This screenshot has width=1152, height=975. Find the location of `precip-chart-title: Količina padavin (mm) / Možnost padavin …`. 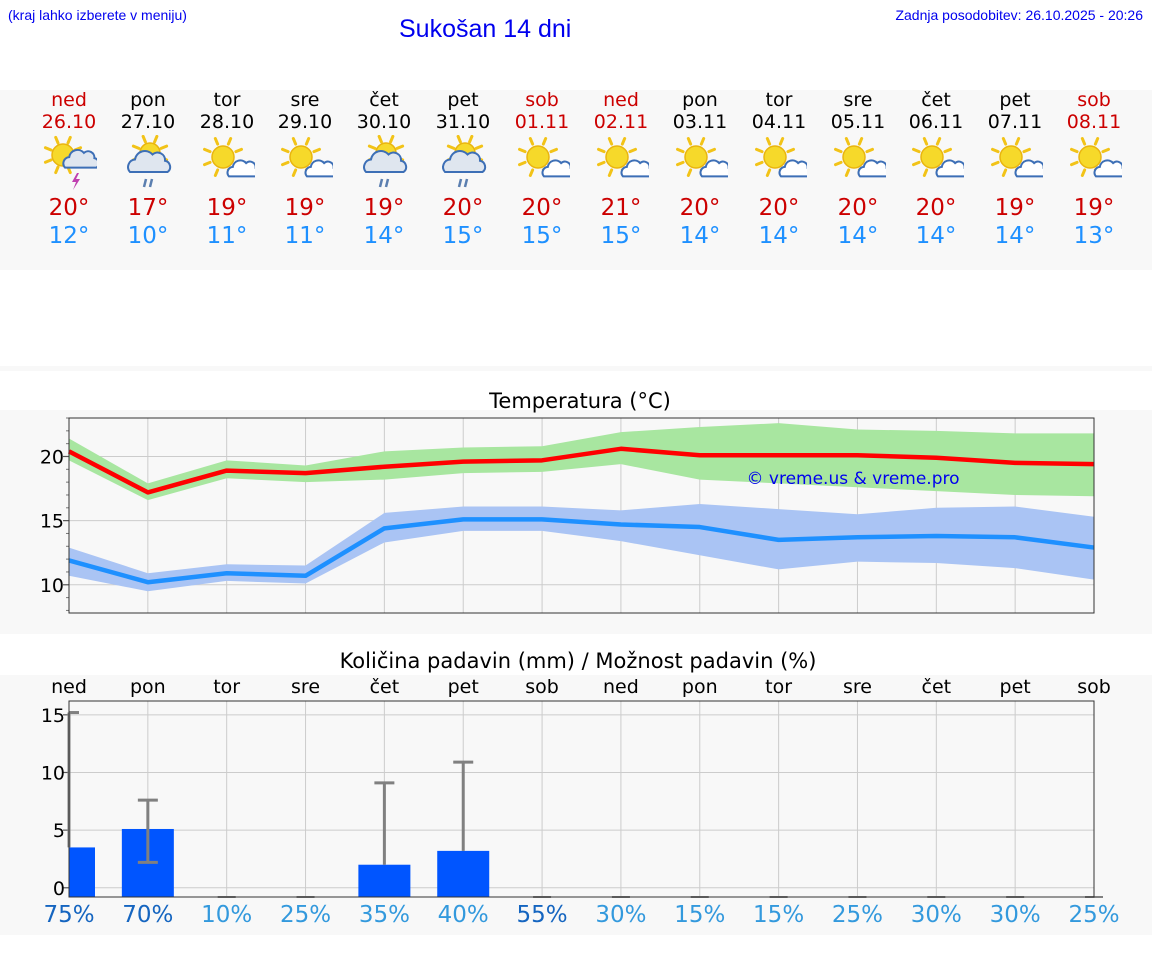

precip-chart-title: Količina padavin (mm) / Možnost padavin … is located at coordinates (578, 661).